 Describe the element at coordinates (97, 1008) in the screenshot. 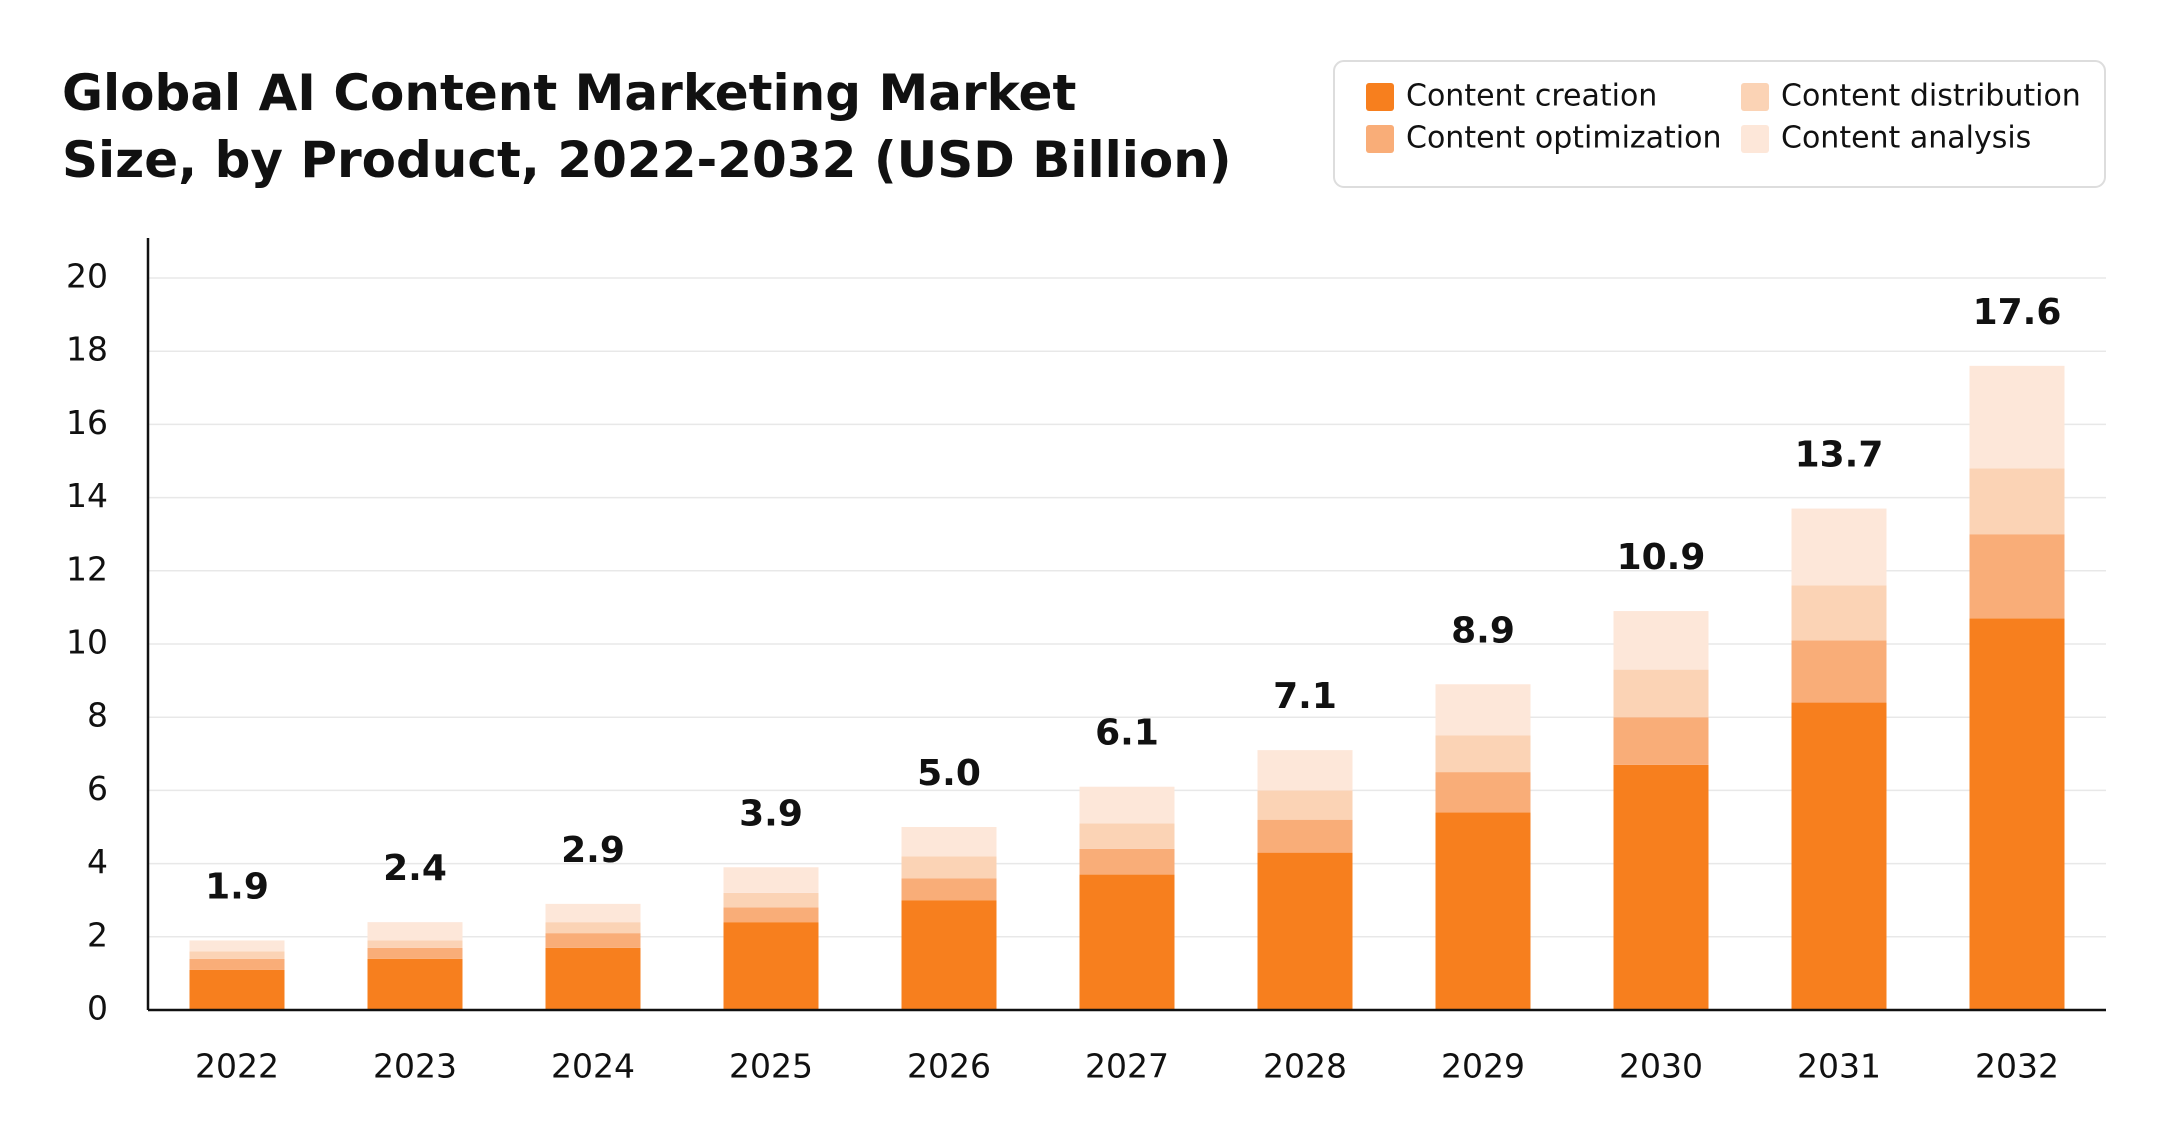

I see `y-tick-label: 0` at that location.